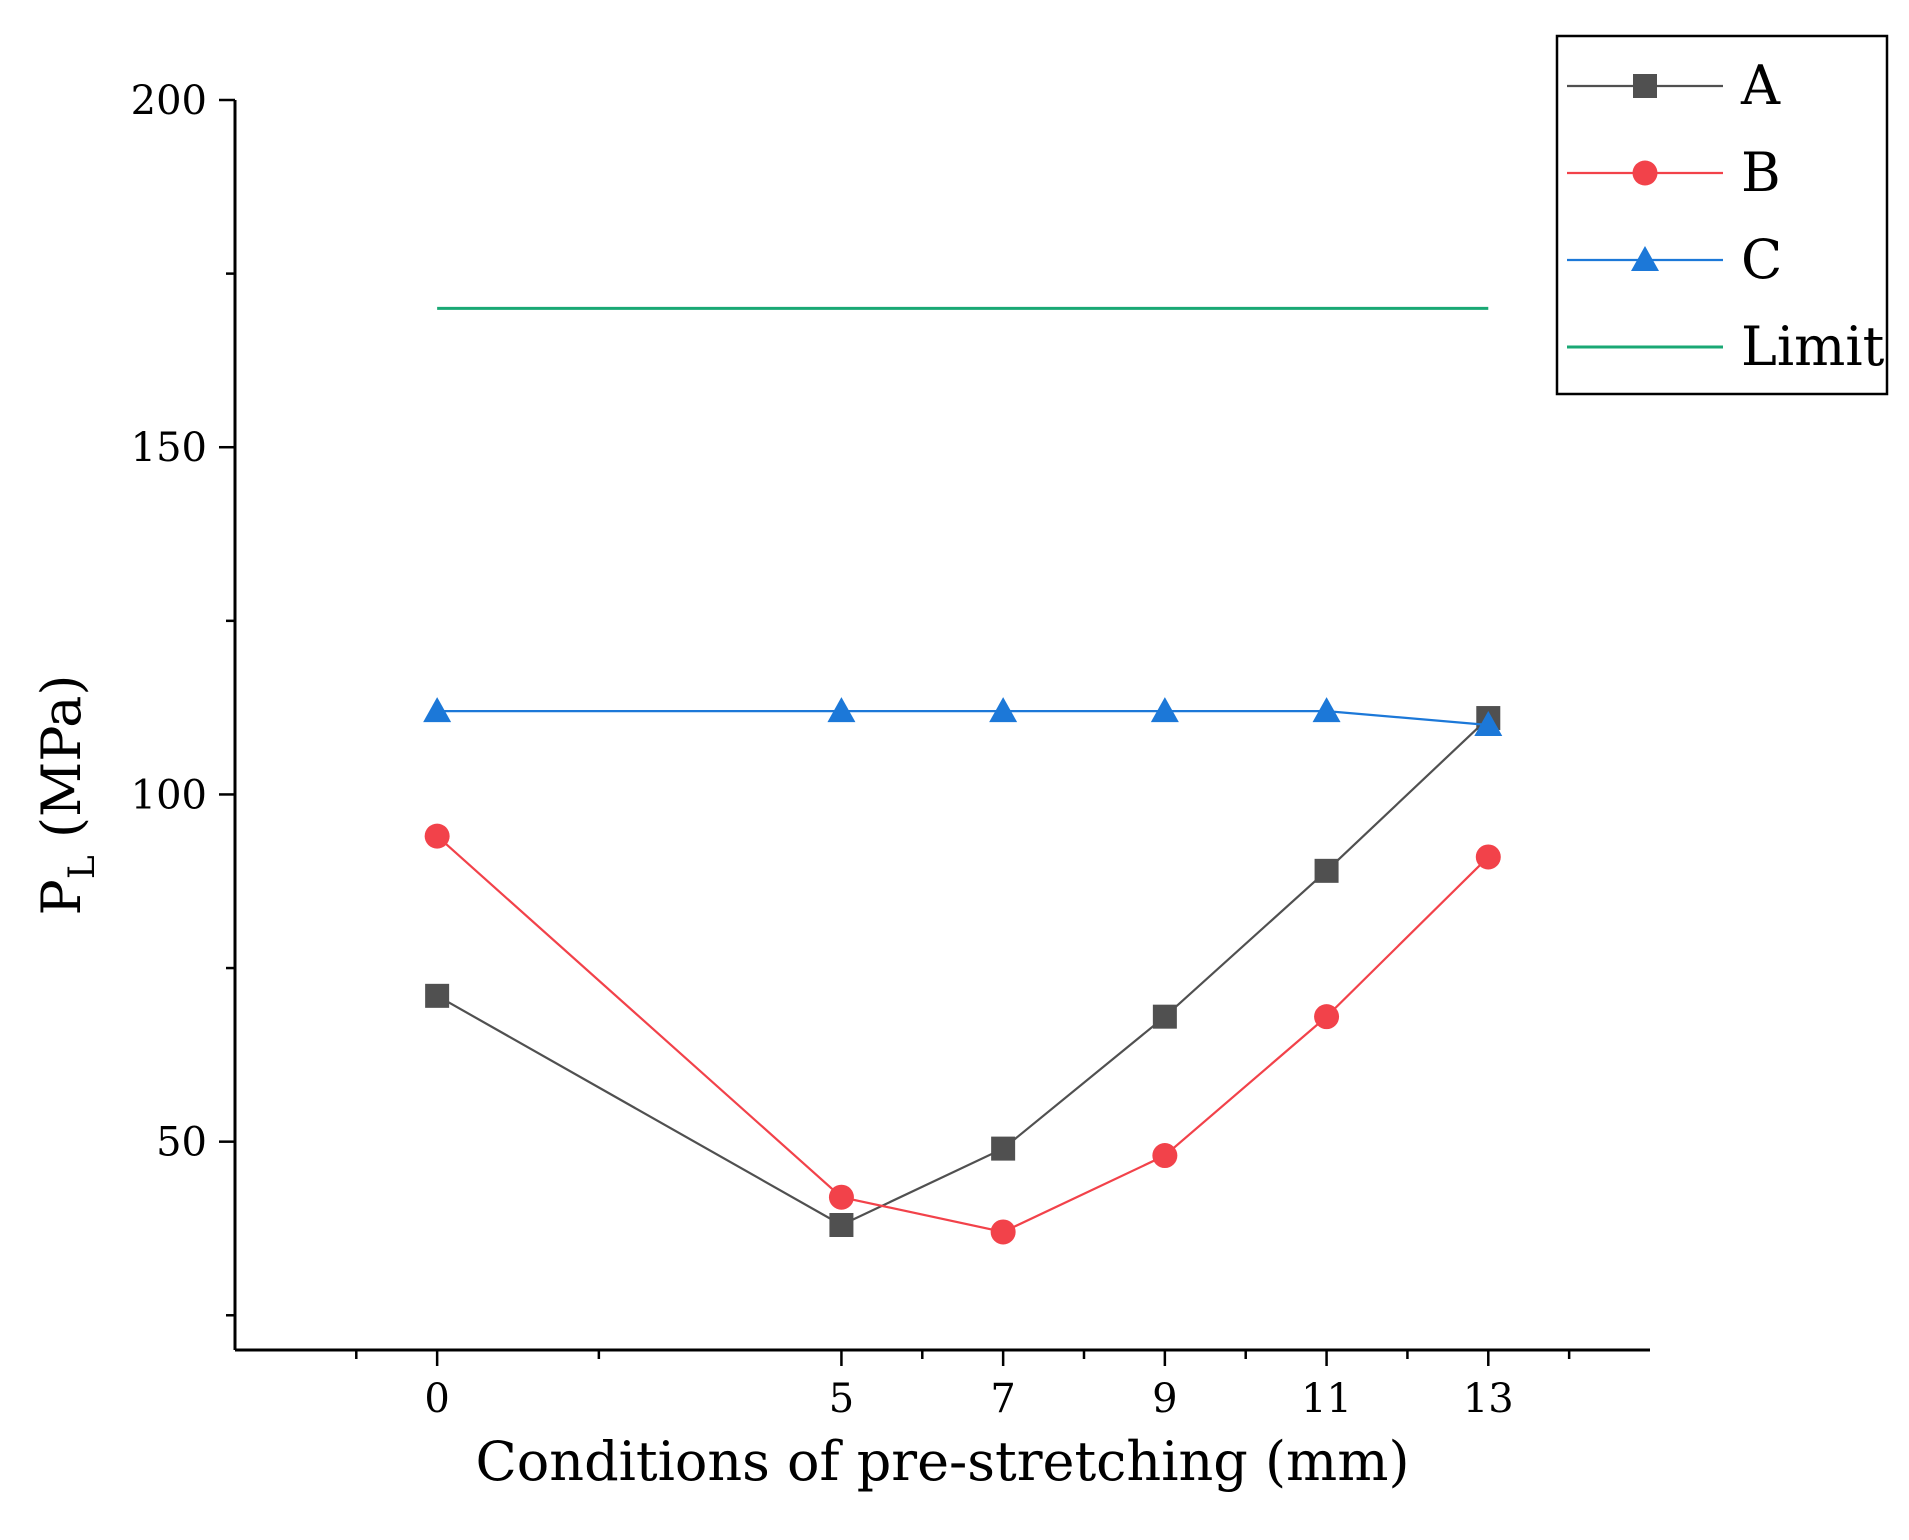 The height and width of the screenshot is (1540, 1909). I want to click on legend-label: A, so click(1760, 85).